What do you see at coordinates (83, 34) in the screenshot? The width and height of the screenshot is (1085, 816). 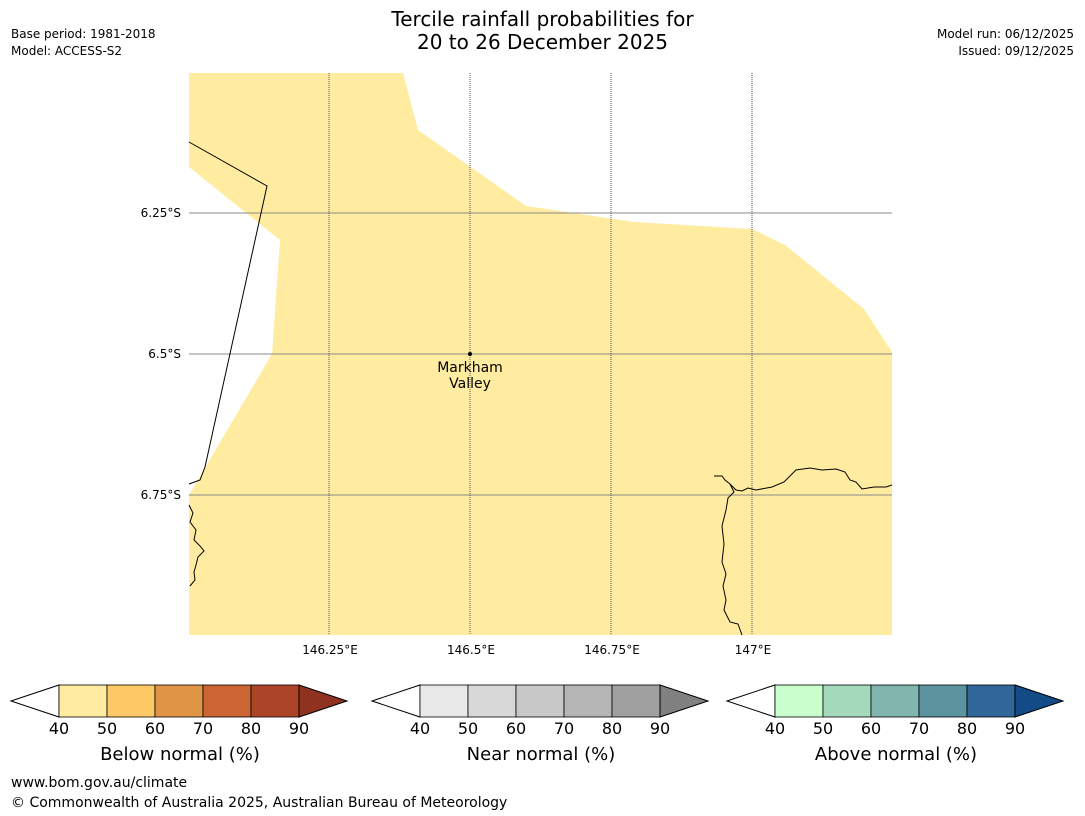 I see `base-period-text: Base period: 1981-2018` at bounding box center [83, 34].